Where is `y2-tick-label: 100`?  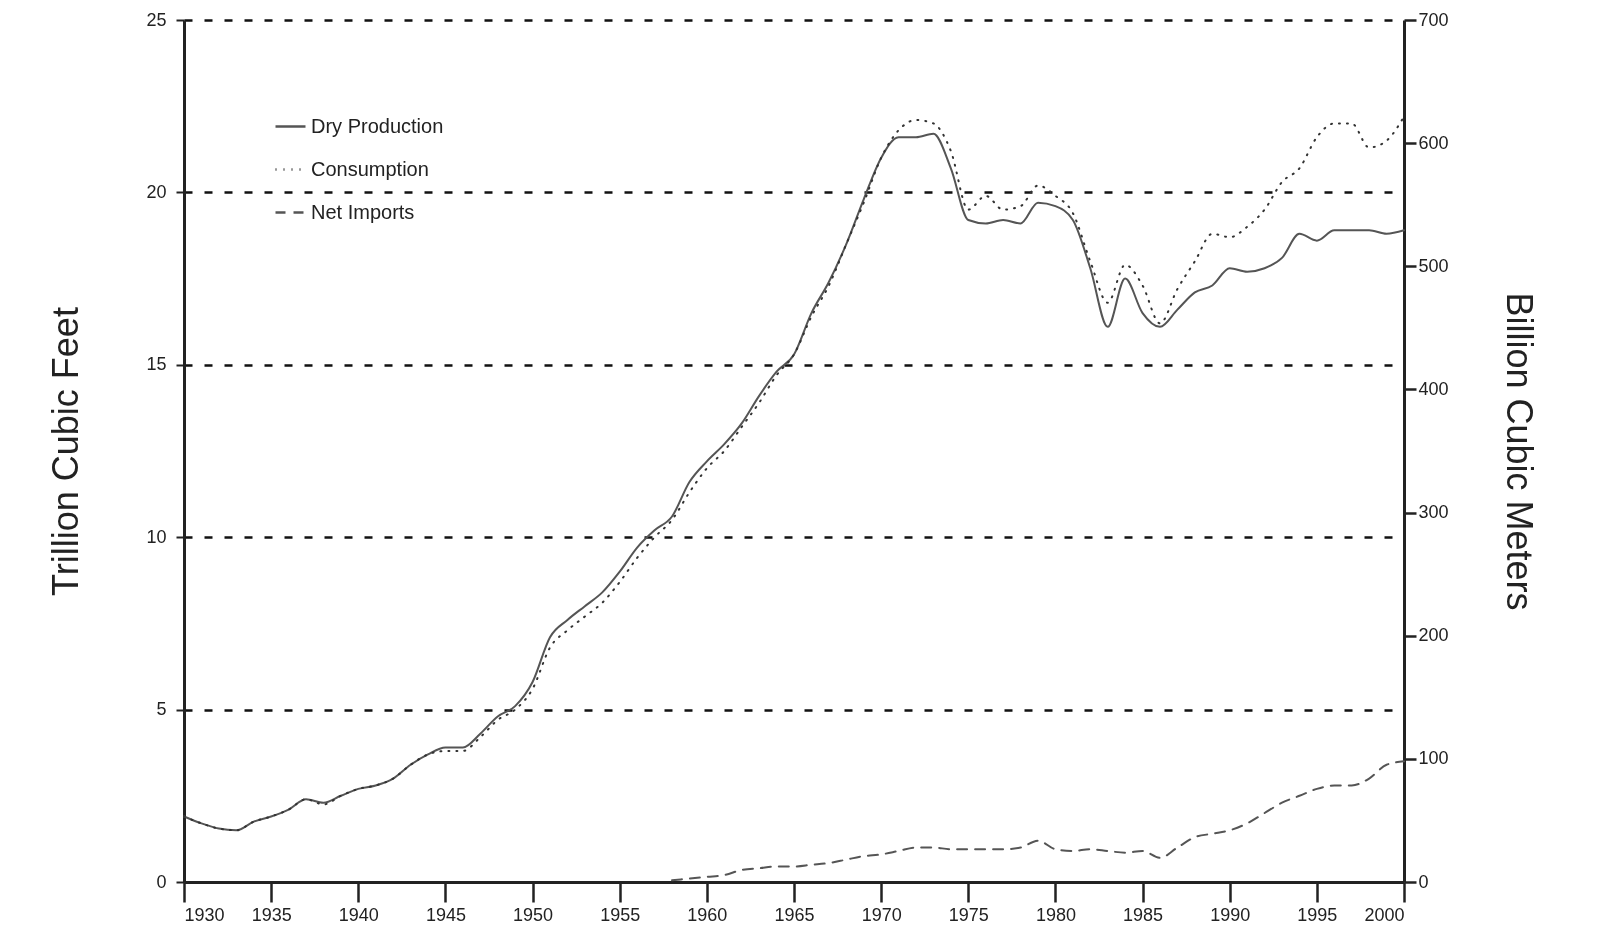
y2-tick-label: 100 is located at coordinates (1433, 758).